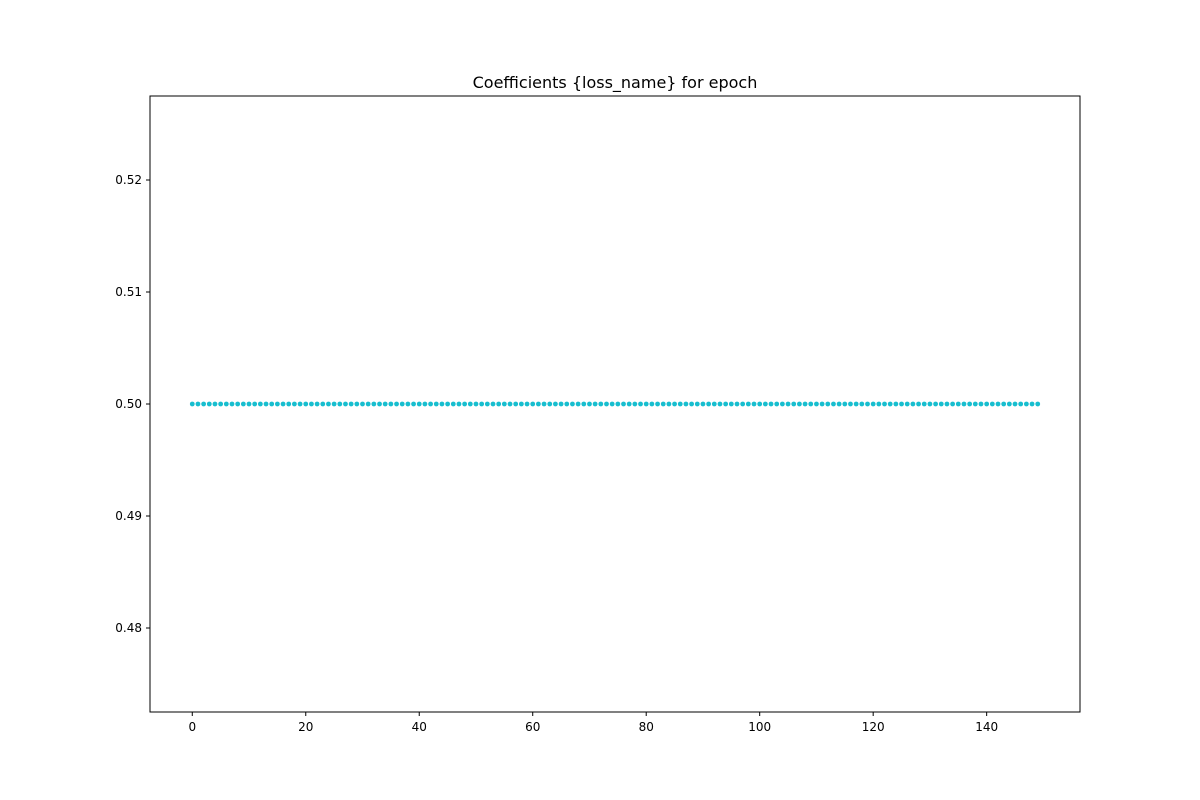 The width and height of the screenshot is (1200, 800). Describe the element at coordinates (192, 727) in the screenshot. I see `x-tick-label: 0` at that location.